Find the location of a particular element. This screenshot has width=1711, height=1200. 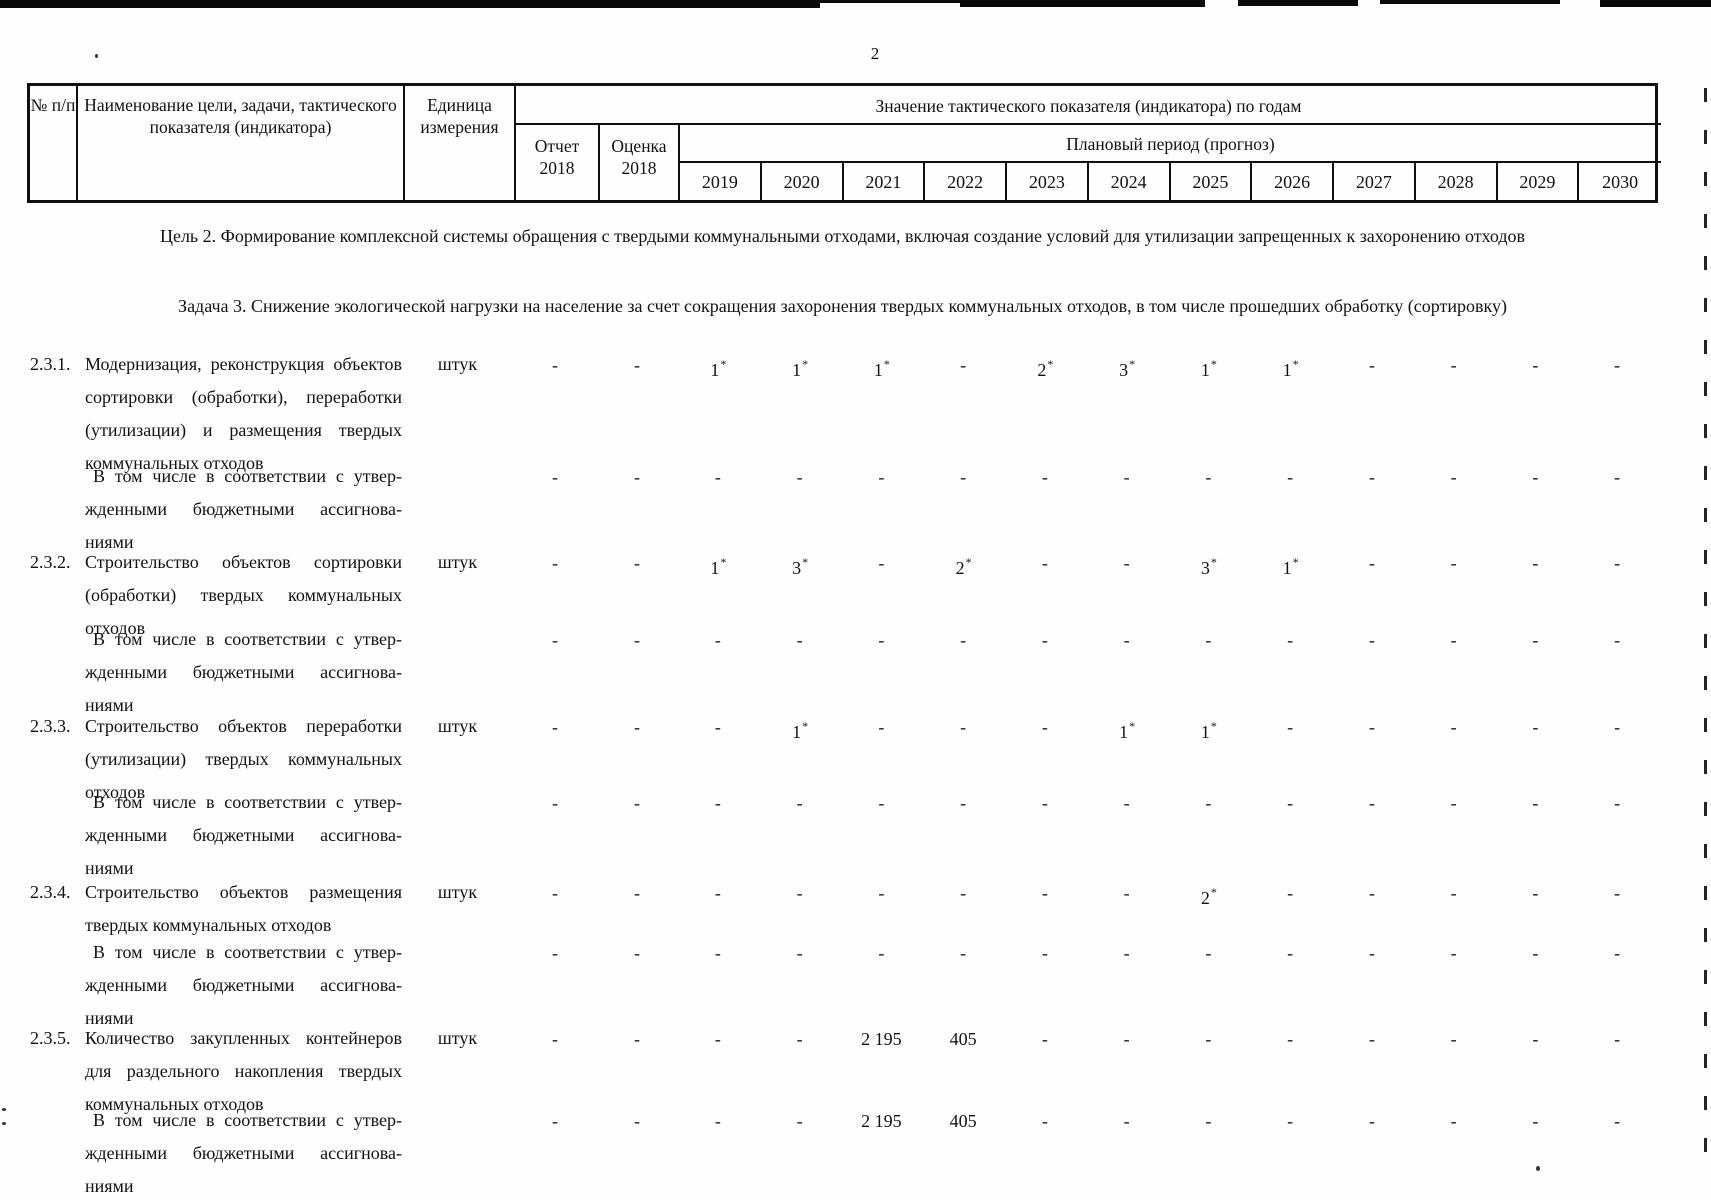

column-header-report-2018: Отчет 2018 is located at coordinates (558, 162).